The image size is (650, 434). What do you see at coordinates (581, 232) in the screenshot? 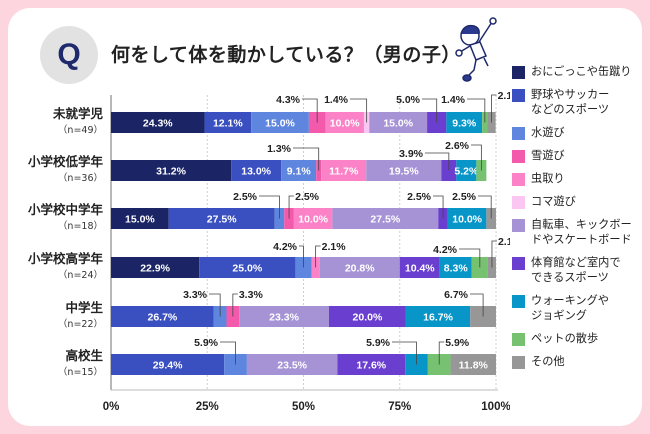
I see `legend-label: 自転車、キックボー ドやスケートボード` at bounding box center [581, 232].